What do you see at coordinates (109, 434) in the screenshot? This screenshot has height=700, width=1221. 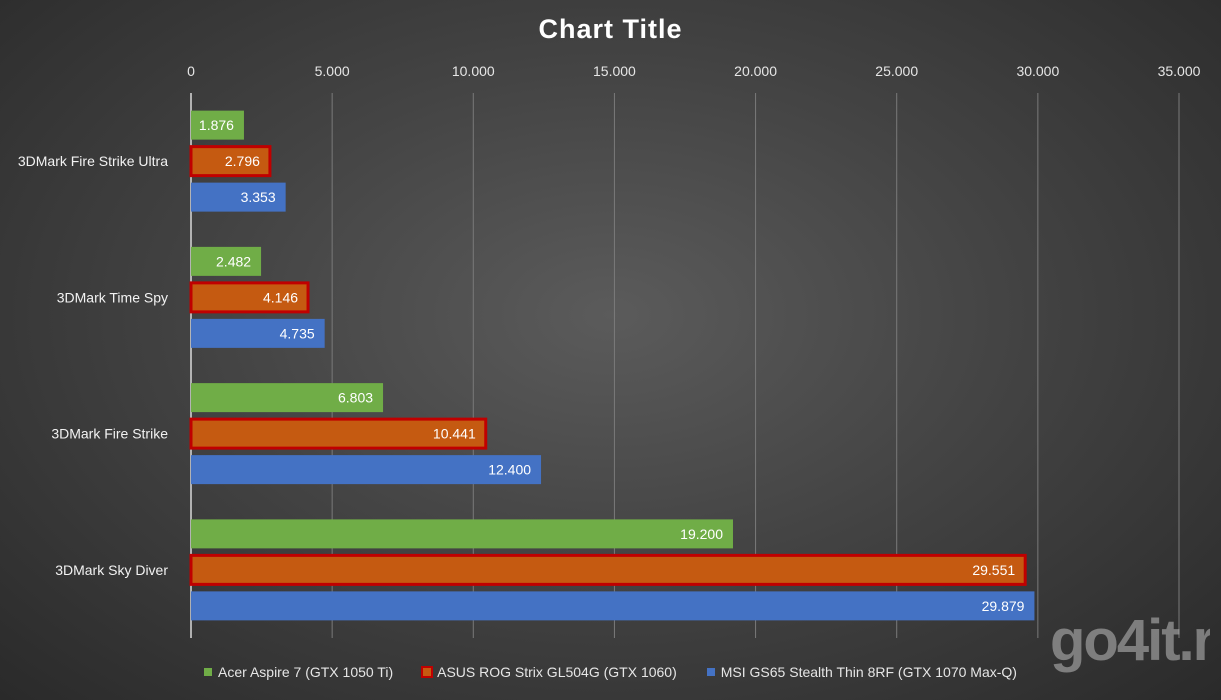 I see `category-label: 3DMark Fire Strike` at bounding box center [109, 434].